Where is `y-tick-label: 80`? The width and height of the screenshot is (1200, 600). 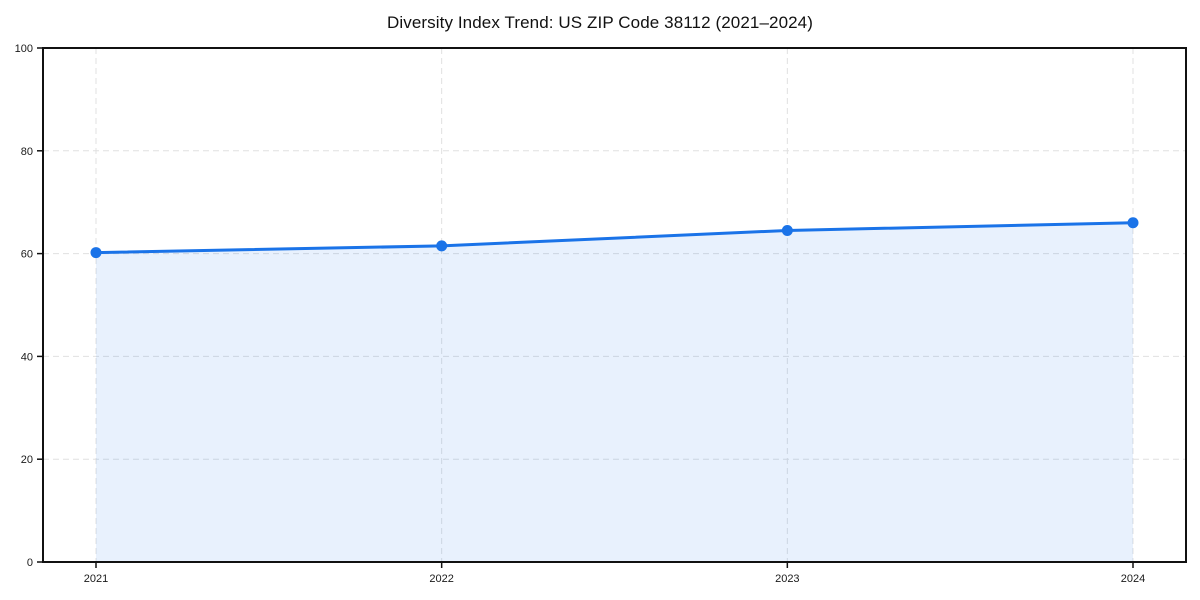
y-tick-label: 80 is located at coordinates (27, 152).